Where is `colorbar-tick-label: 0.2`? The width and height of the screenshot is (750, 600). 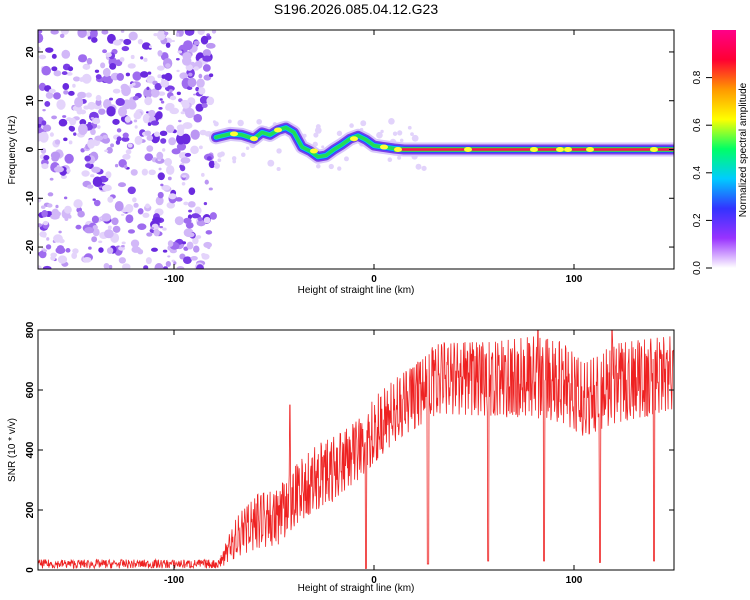
colorbar-tick-label: 0.2 is located at coordinates (697, 220).